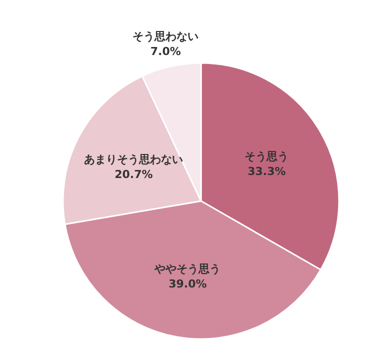 This screenshot has width=392, height=350. Describe the element at coordinates (267, 171) in the screenshot. I see `data-label: 33.3%` at that location.